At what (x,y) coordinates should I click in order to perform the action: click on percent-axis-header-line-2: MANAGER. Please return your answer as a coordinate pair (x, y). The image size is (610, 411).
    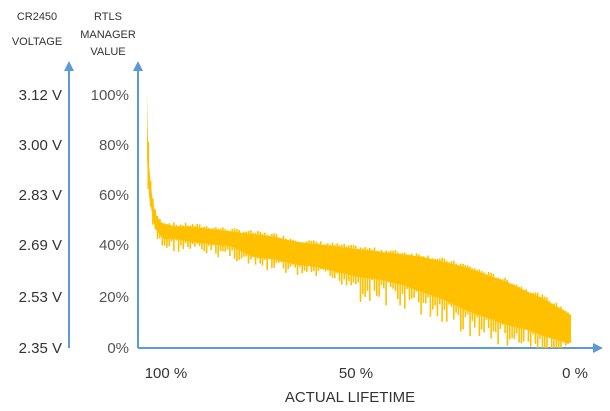
    Looking at the image, I should click on (108, 35).